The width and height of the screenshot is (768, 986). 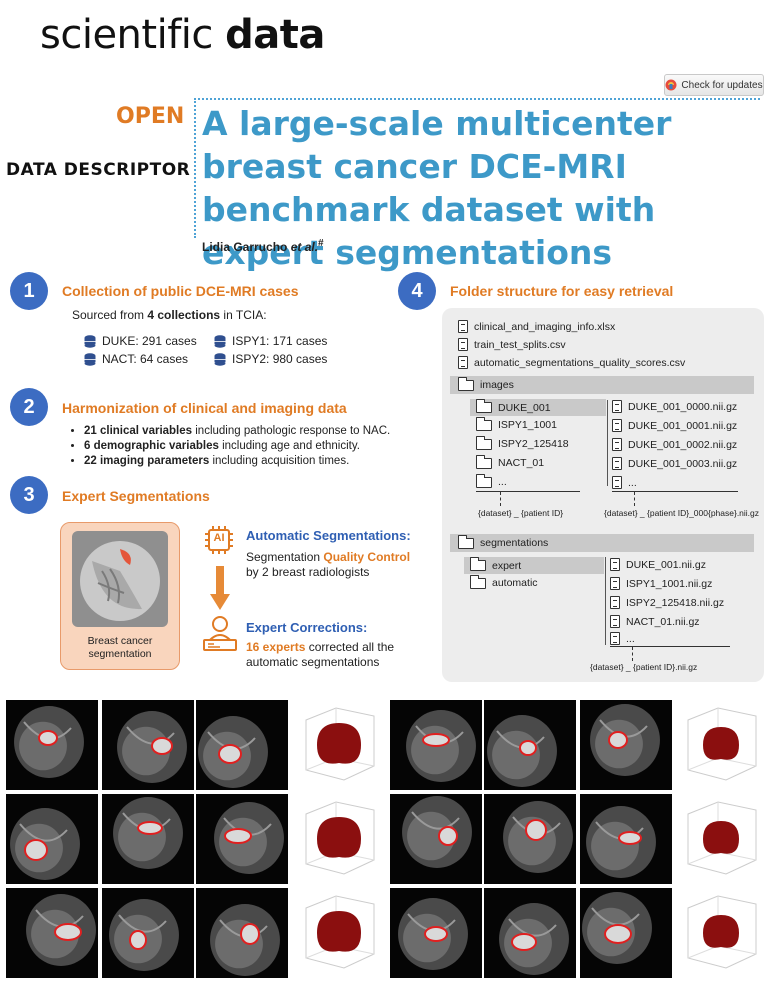 What do you see at coordinates (528, 491) in the screenshot?
I see `naming-bracket-left` at bounding box center [528, 491].